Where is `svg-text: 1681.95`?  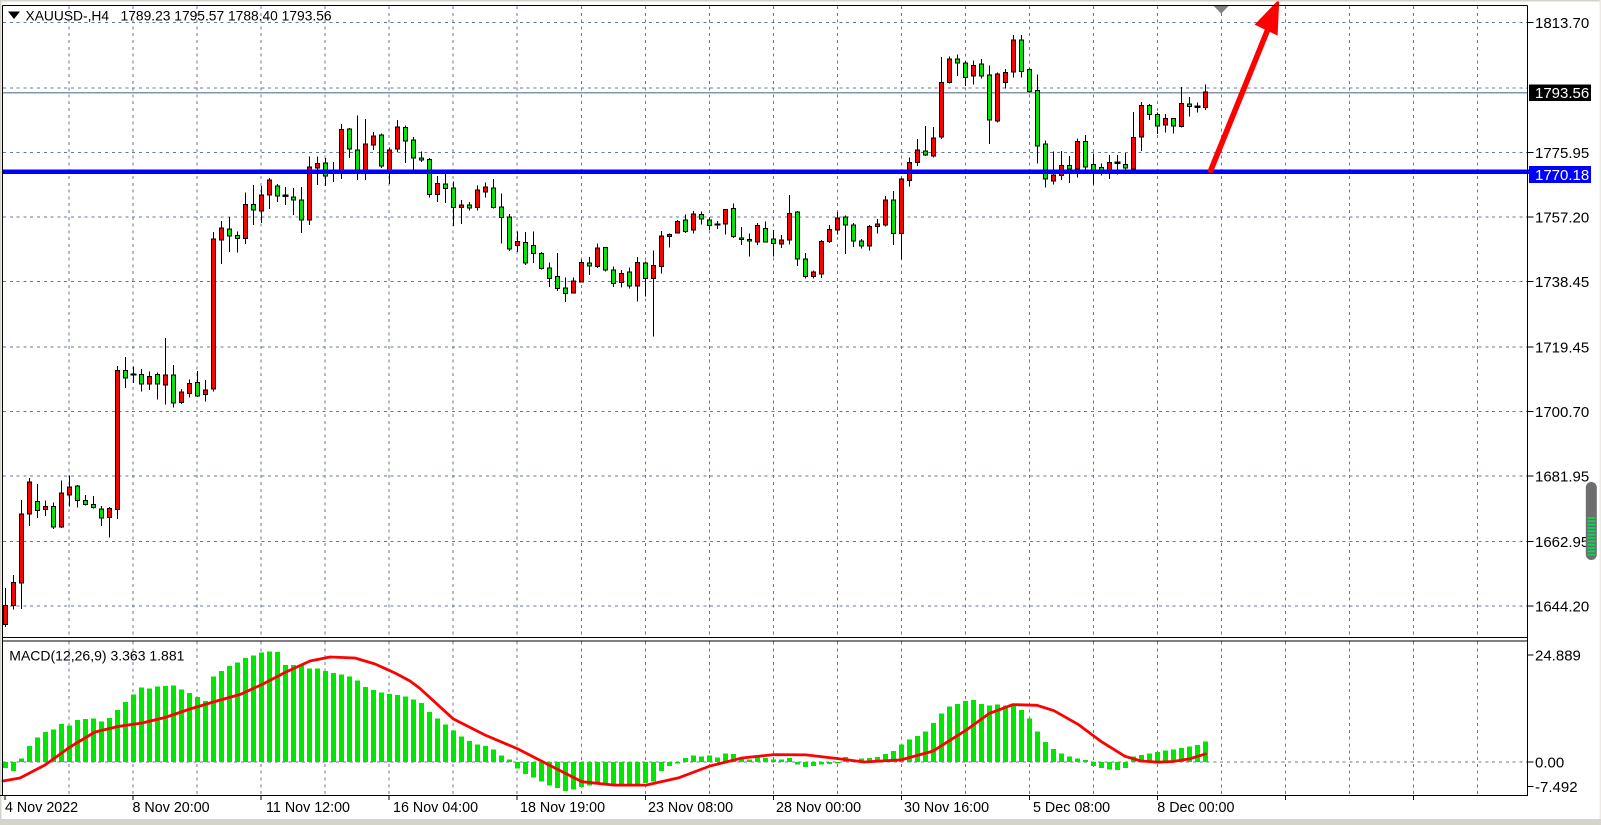 svg-text: 1681.95 is located at coordinates (1562, 476).